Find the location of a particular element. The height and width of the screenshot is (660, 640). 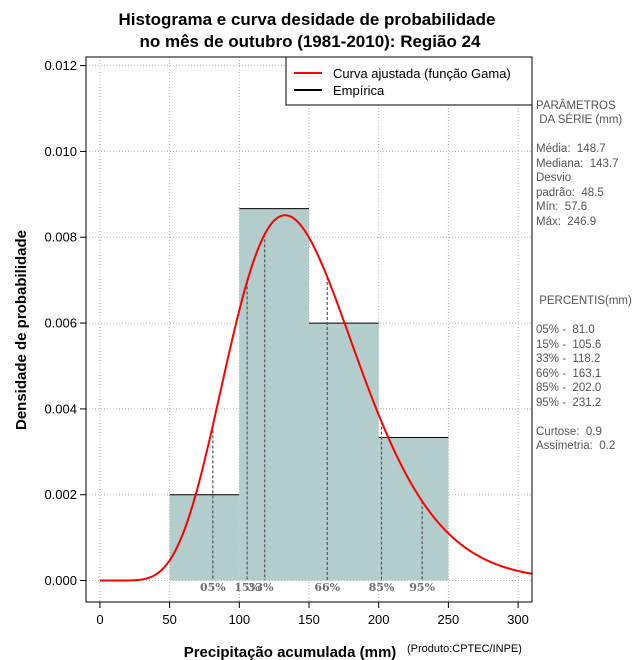

x-tick-label: 100 is located at coordinates (239, 619).